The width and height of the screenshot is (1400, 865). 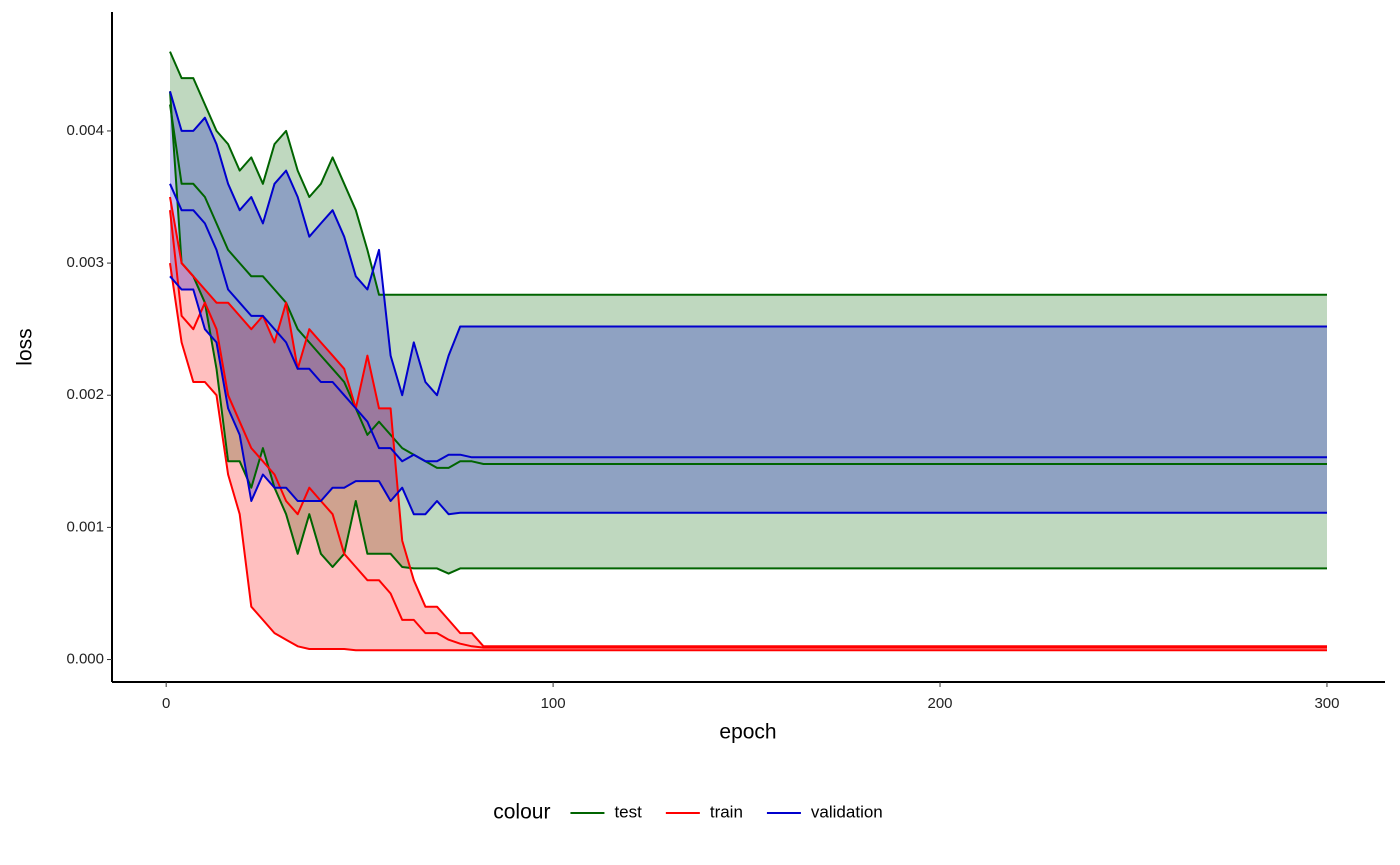 I want to click on y-tick-label: 0.002, so click(x=85, y=394).